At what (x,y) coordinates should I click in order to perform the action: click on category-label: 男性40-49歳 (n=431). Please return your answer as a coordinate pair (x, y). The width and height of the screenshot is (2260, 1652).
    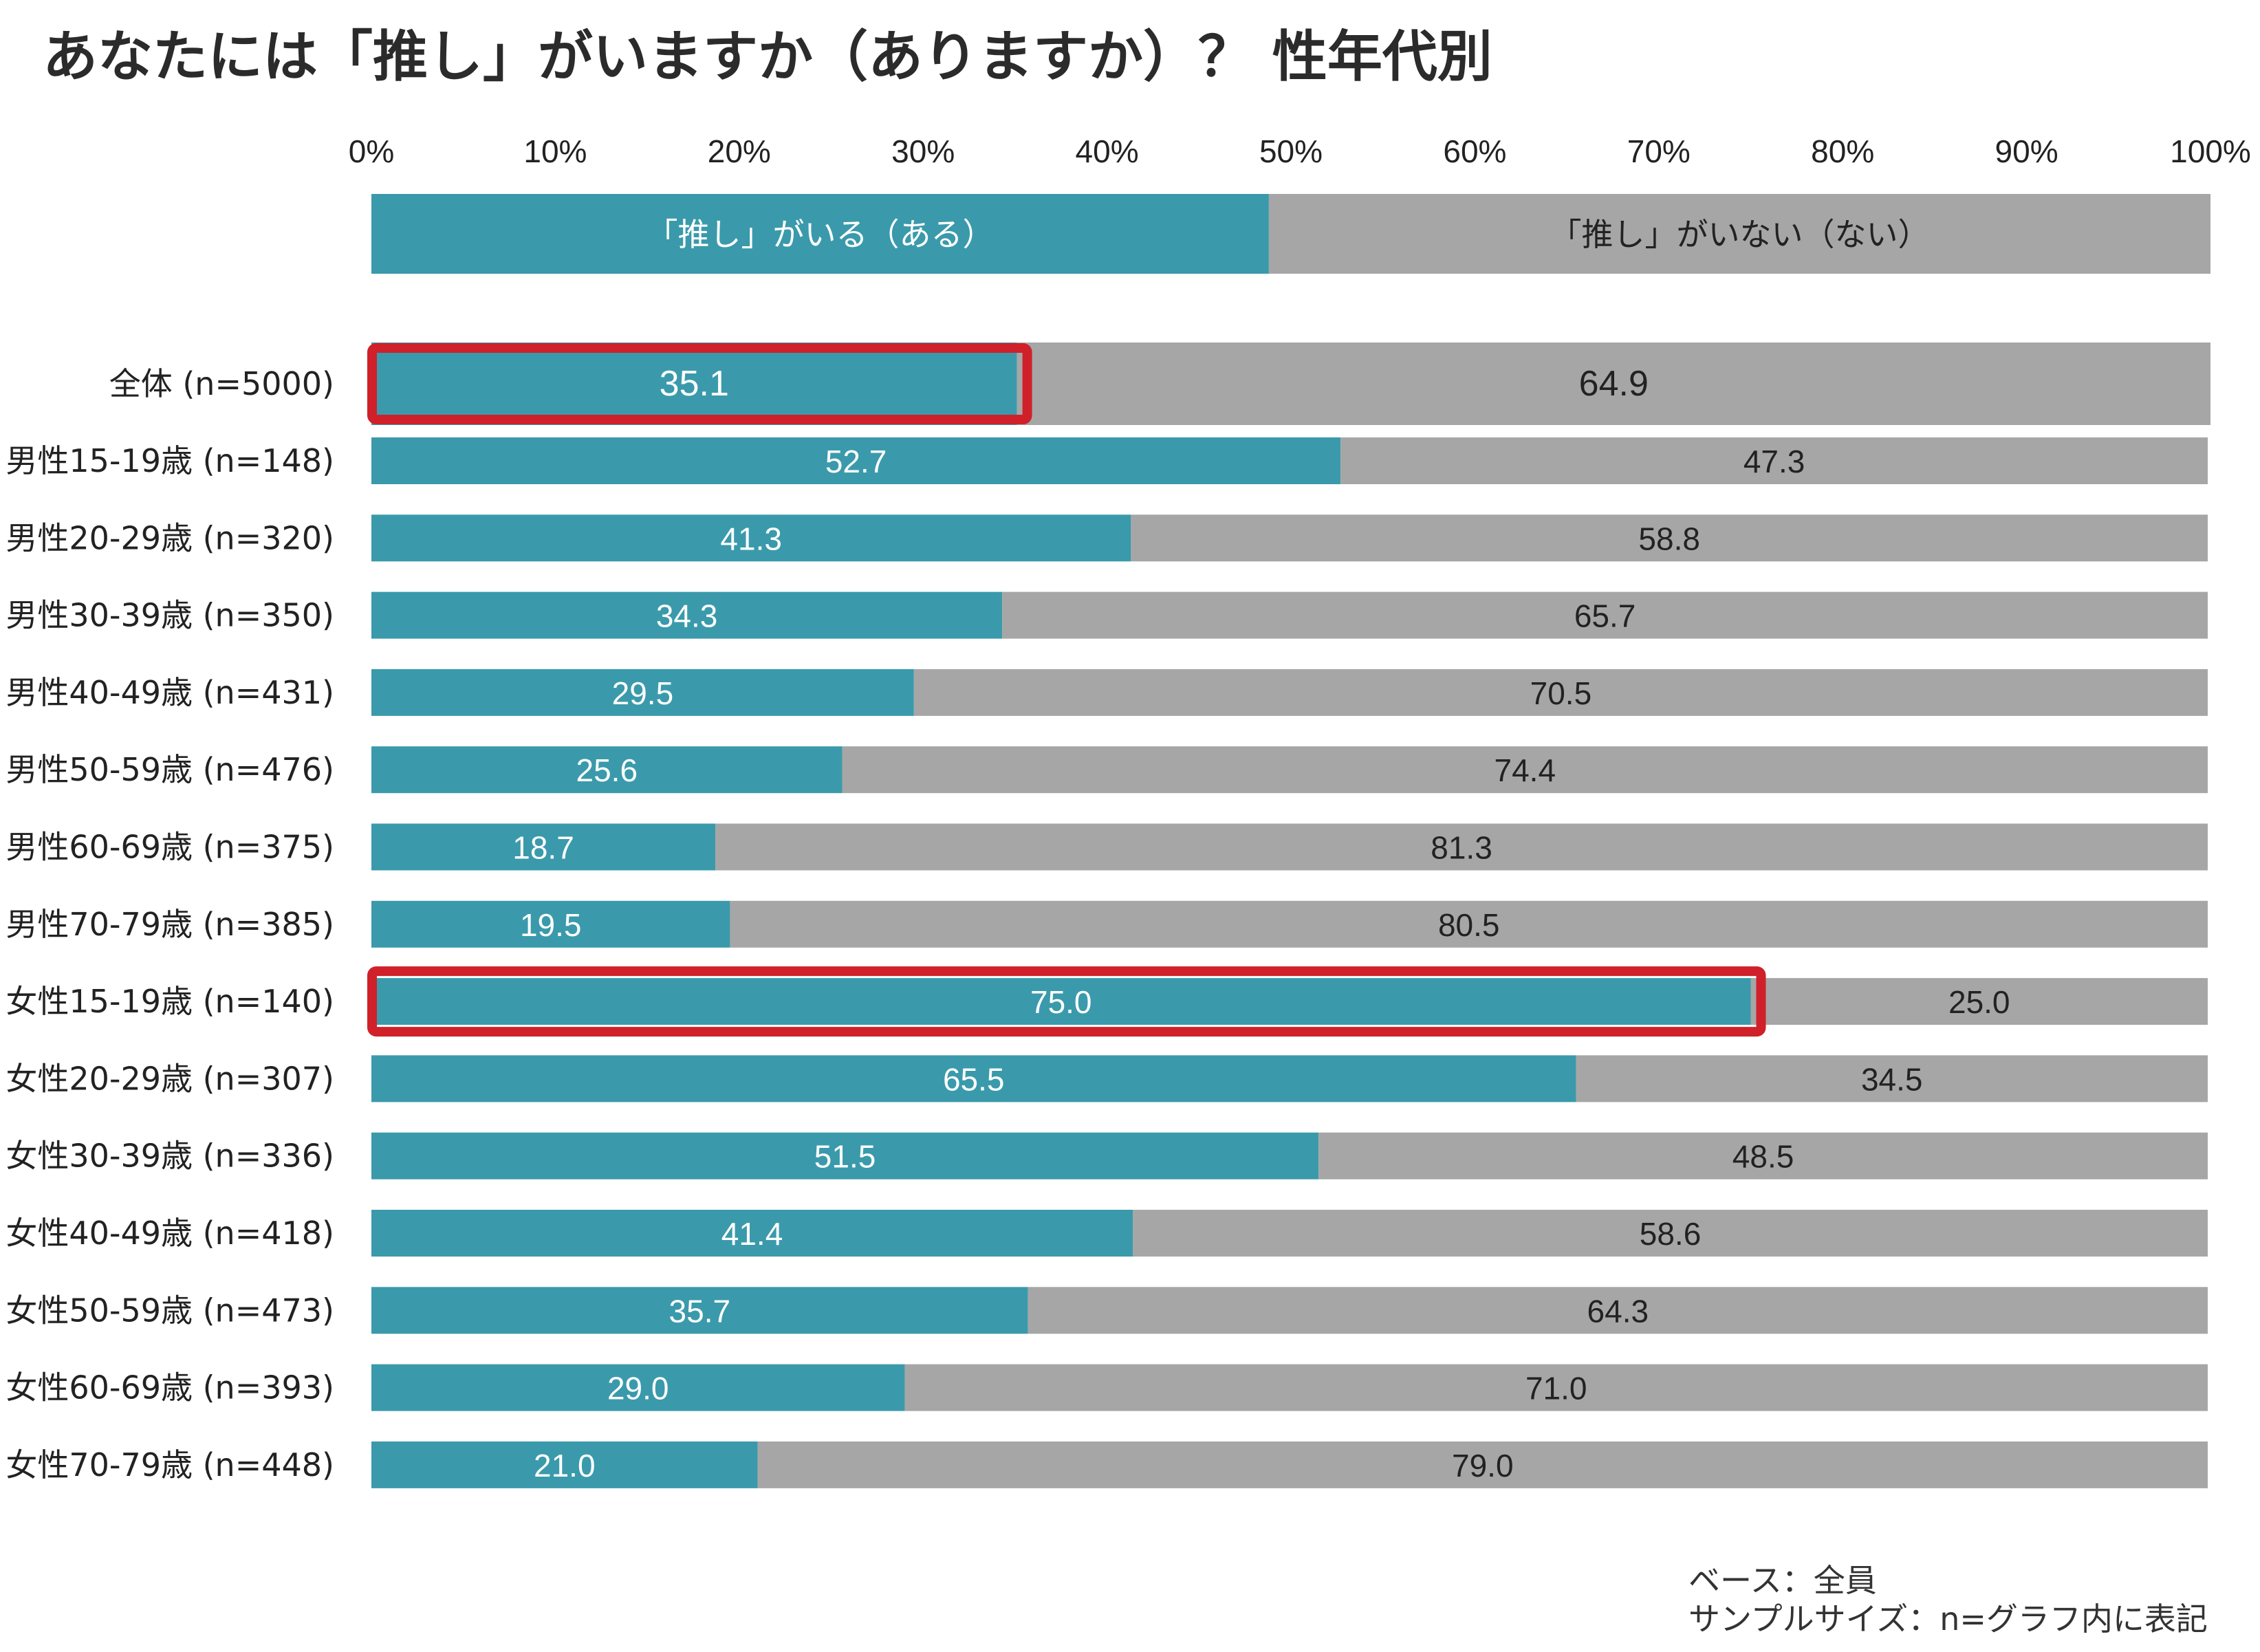
    Looking at the image, I should click on (170, 692).